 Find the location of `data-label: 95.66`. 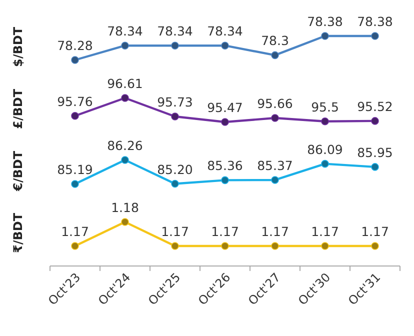

data-label: 95.66 is located at coordinates (275, 103).